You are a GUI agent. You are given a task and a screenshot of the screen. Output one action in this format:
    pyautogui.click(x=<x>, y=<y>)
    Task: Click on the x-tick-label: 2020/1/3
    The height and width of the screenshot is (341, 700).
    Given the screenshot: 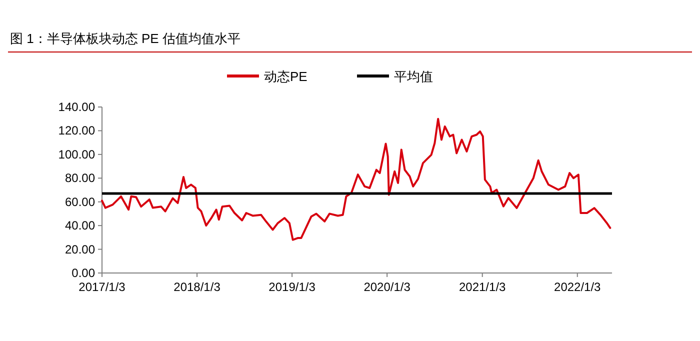 What is the action you would take?
    pyautogui.click(x=387, y=287)
    